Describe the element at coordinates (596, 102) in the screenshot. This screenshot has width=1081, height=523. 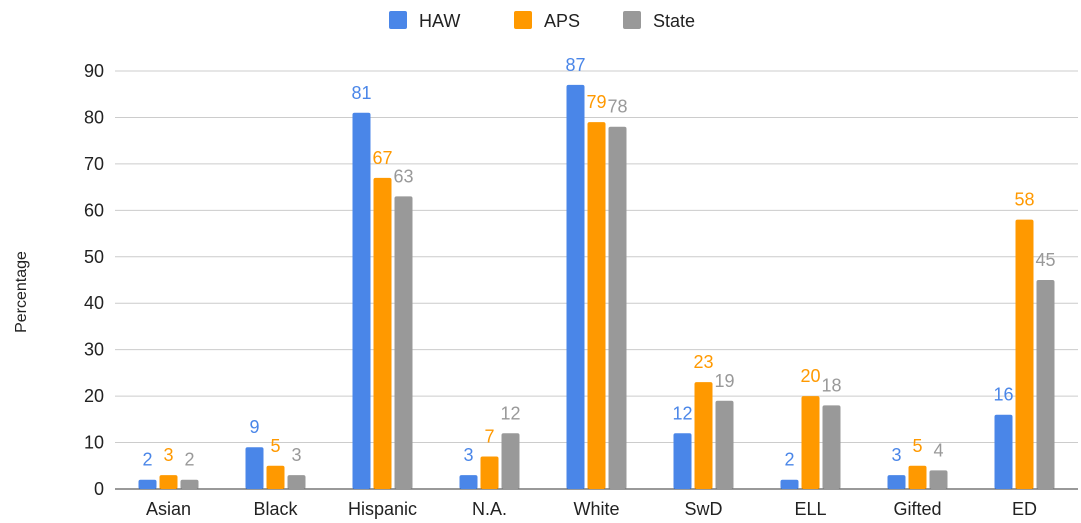
I see `data-label: 79` at that location.